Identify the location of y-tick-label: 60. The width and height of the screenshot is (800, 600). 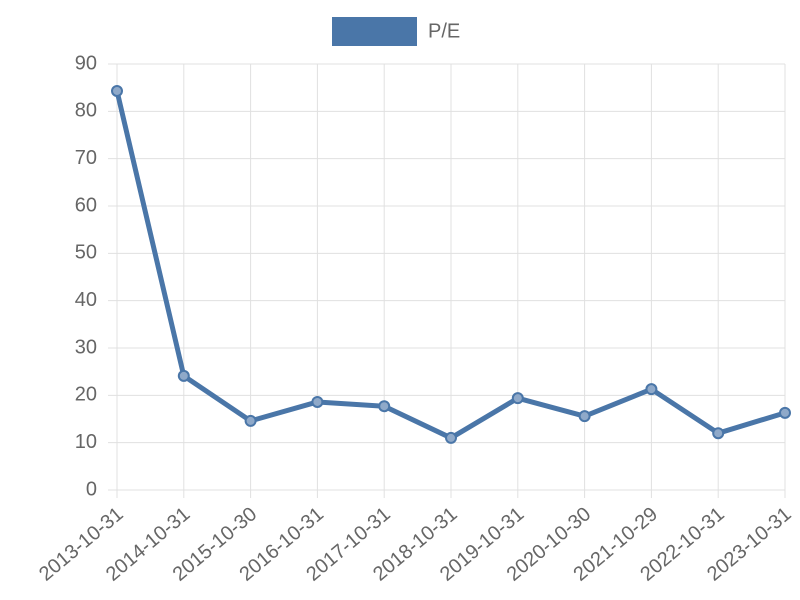
(86, 205).